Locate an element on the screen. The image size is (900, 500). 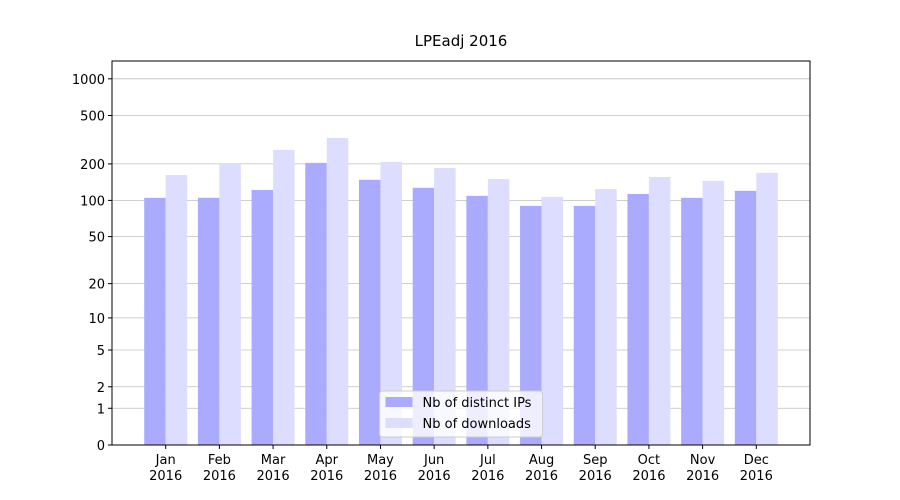
legend-box is located at coordinates (461, 414).